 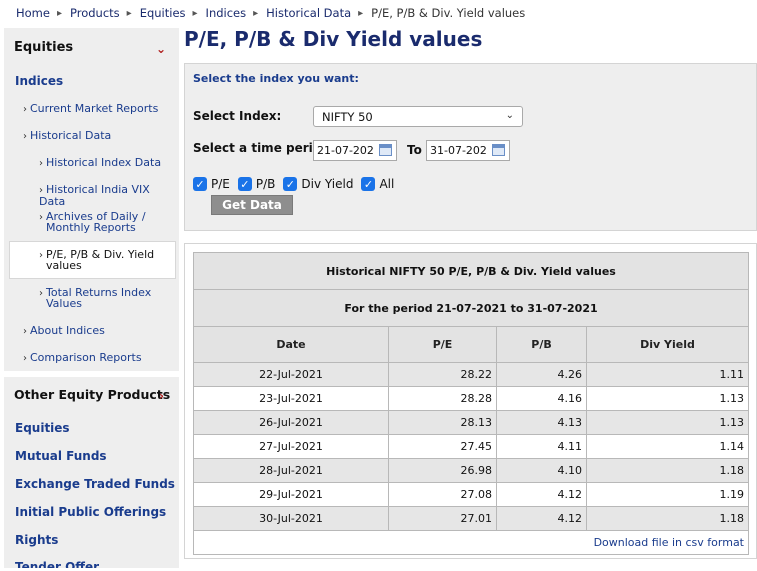 I want to click on metric-checkboxes: ✓ P/E ✓ P/B ✓ Div Yield ✓ All, so click(x=297, y=184).